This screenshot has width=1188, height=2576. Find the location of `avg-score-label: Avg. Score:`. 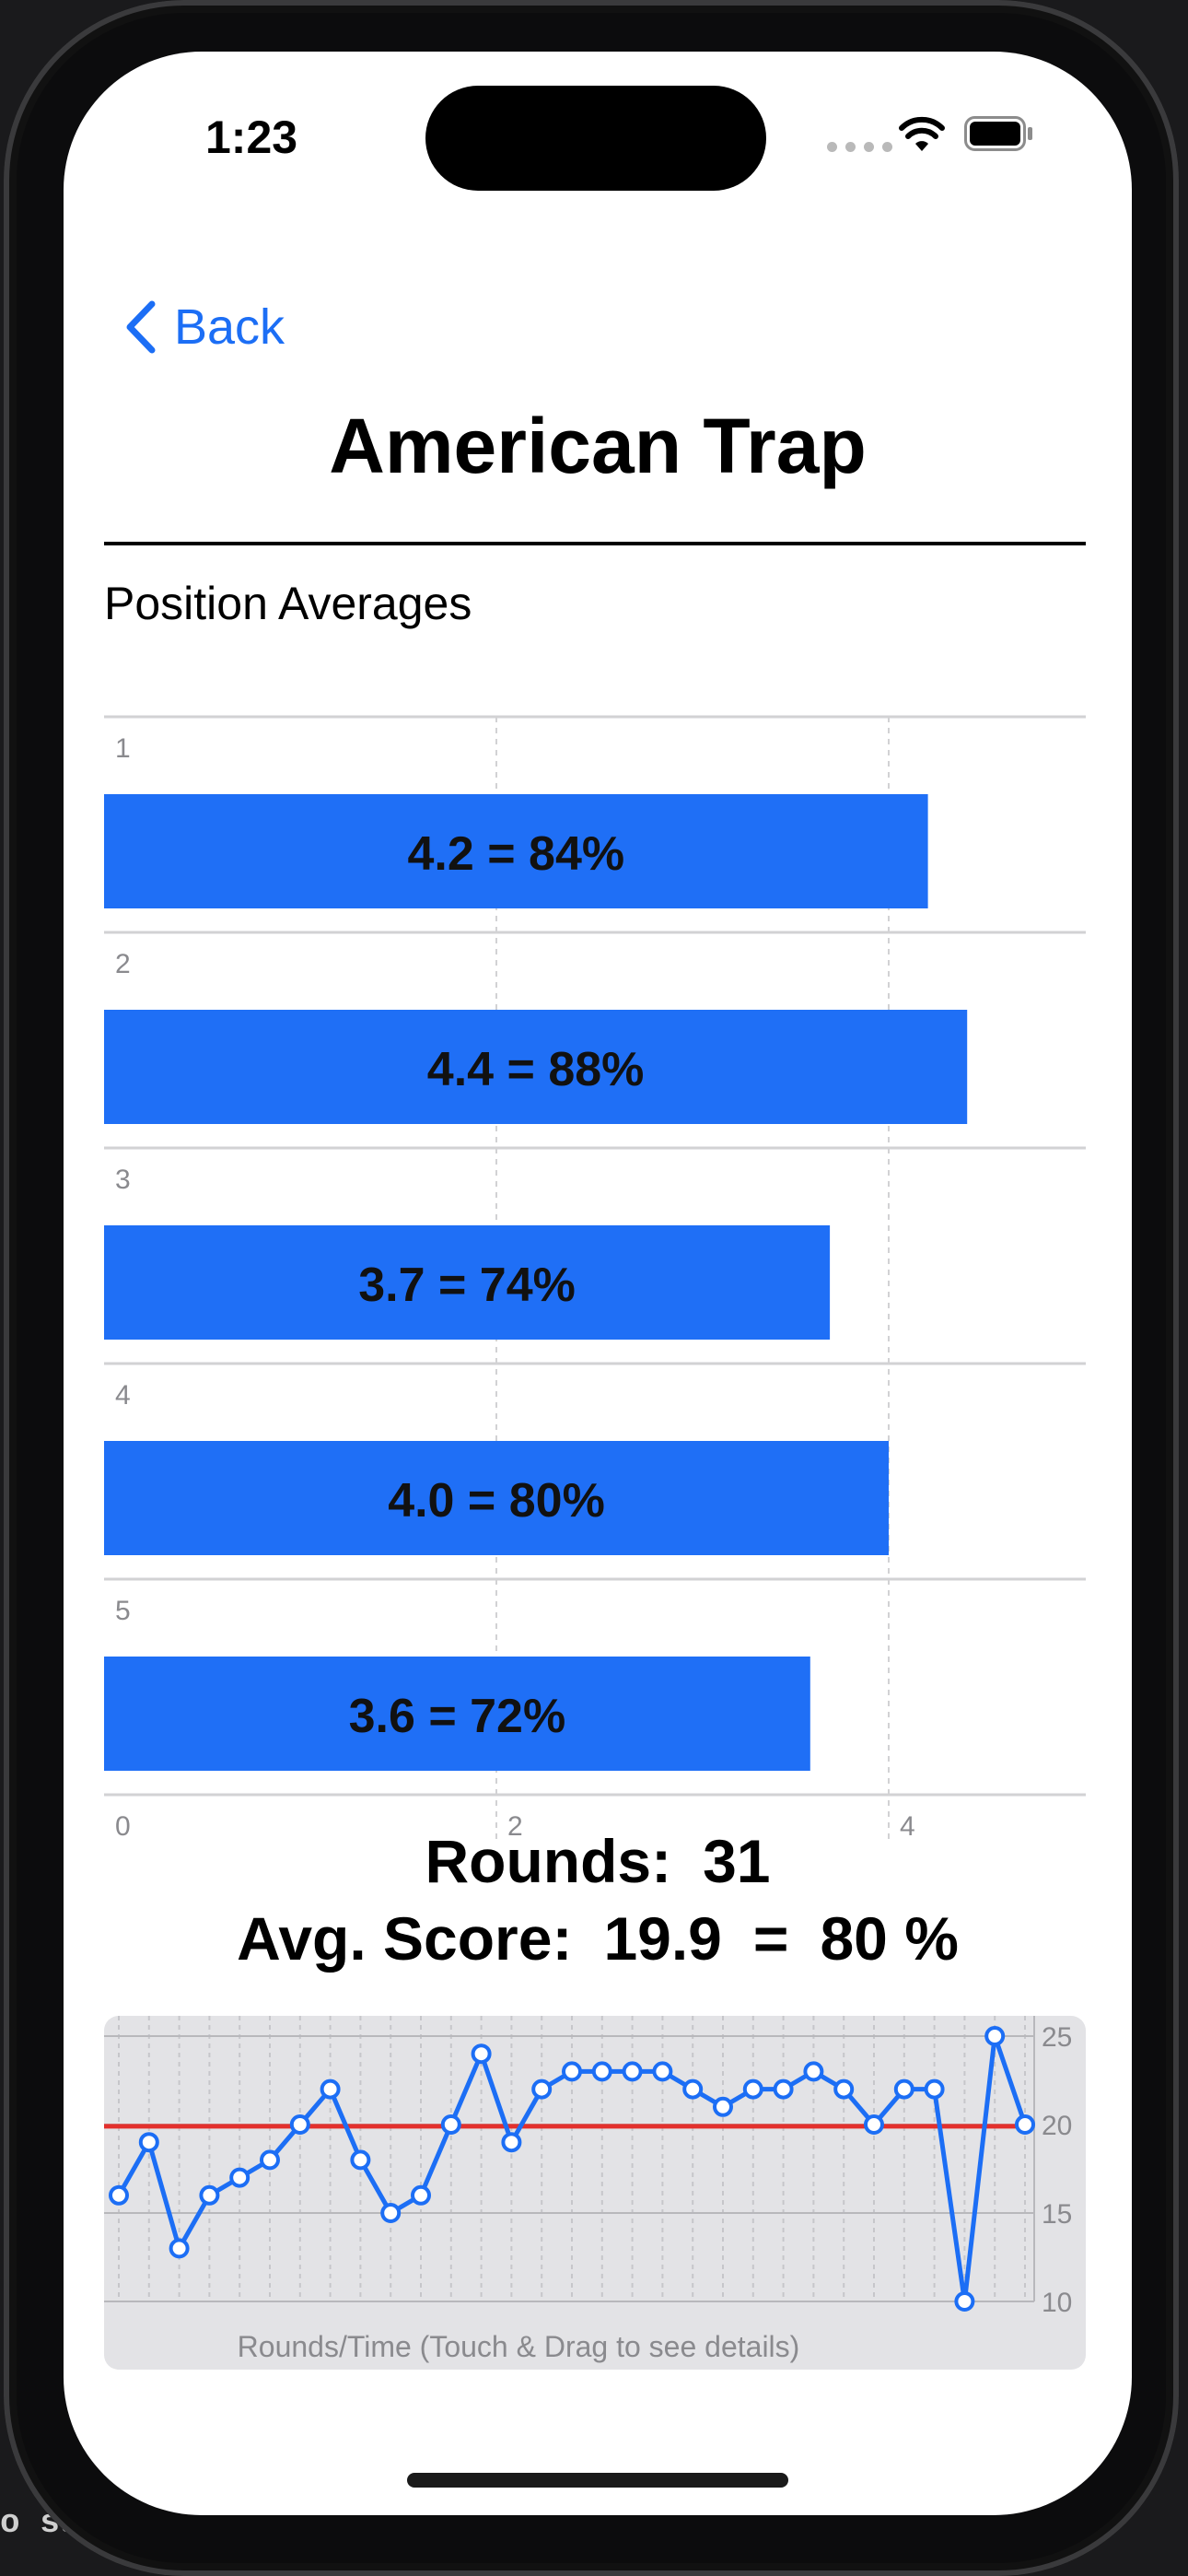

avg-score-label: Avg. Score: is located at coordinates (405, 1938).